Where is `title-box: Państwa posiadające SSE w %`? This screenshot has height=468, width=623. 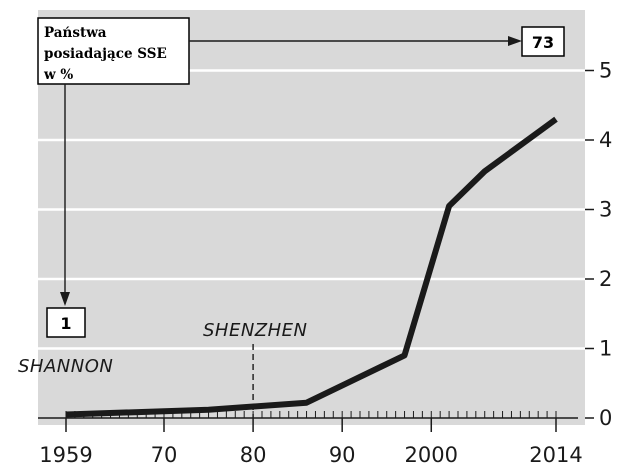
title-box: Państwa posiadające SSE w % is located at coordinates (113, 51).